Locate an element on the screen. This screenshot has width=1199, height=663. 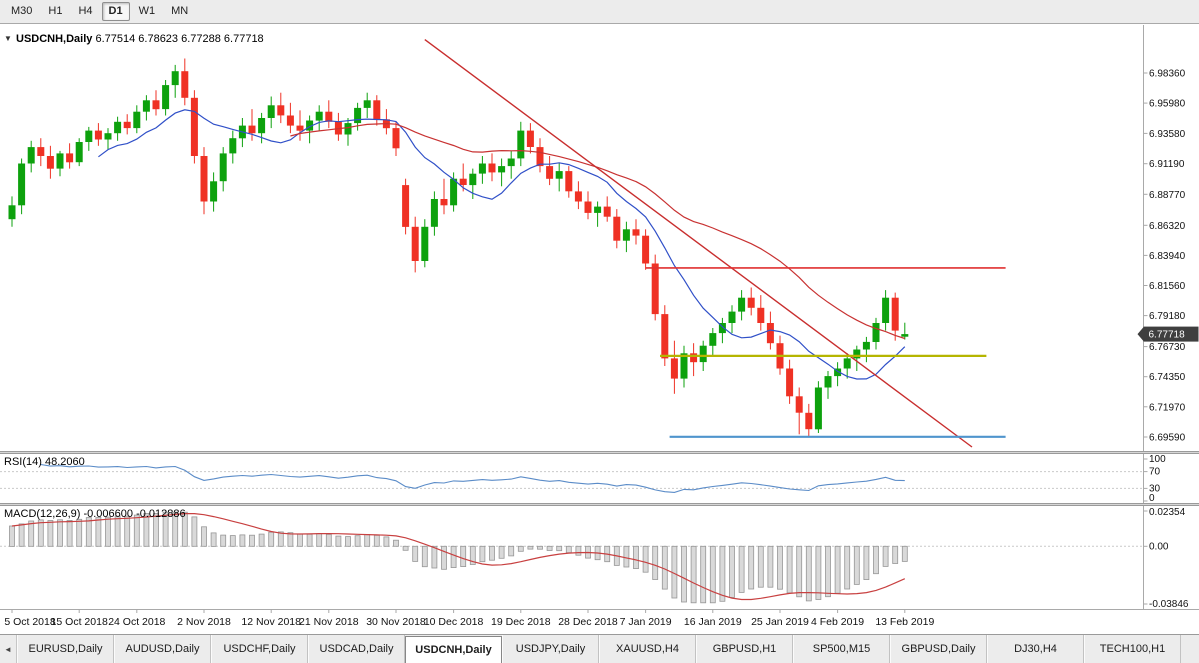
chart-tab-usdcad-daily: USDCAD,Daily is located at coordinates (356, 649).